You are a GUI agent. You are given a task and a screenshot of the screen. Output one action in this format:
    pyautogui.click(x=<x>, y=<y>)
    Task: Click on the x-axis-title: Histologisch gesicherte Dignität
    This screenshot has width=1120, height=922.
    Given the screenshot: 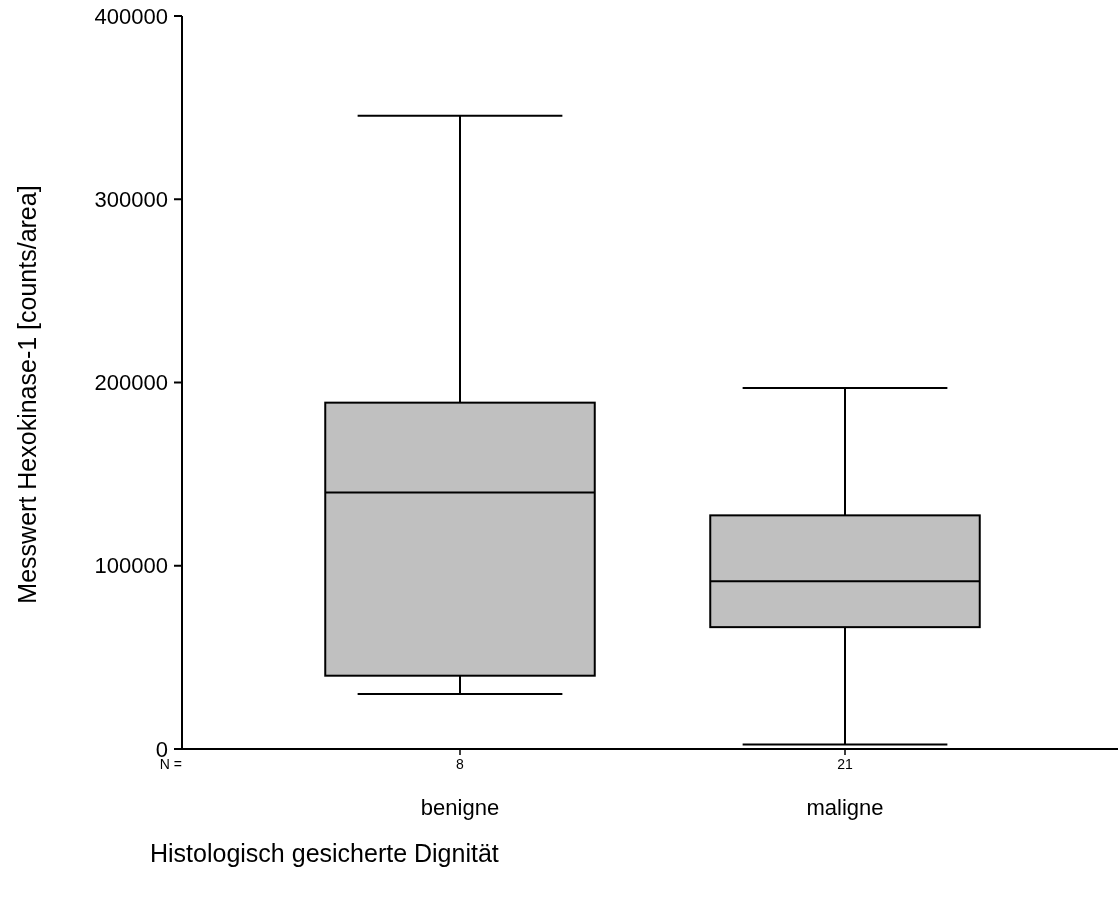 What is the action you would take?
    pyautogui.click(x=324, y=853)
    